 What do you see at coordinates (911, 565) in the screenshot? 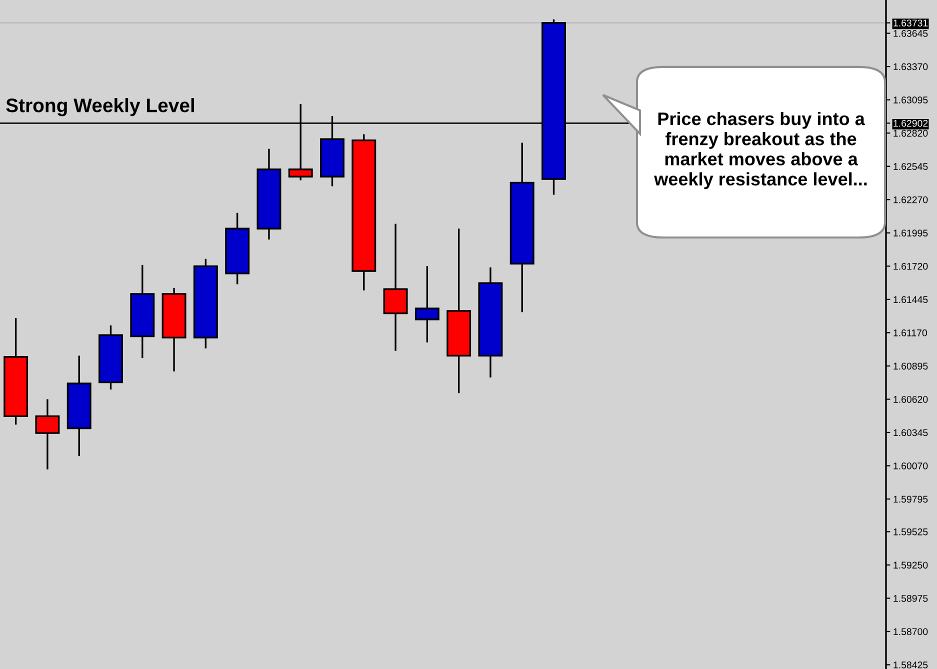
I see `y-tick-label: 1.59250` at bounding box center [911, 565].